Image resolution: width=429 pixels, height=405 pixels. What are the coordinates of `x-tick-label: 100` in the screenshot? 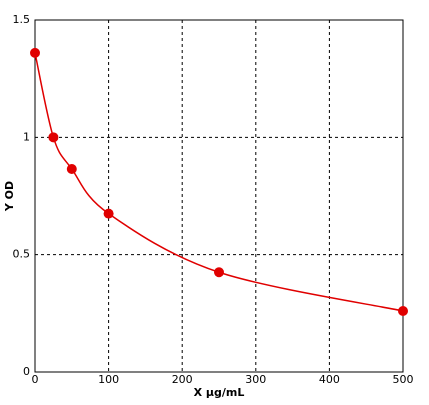 It's located at (108, 379).